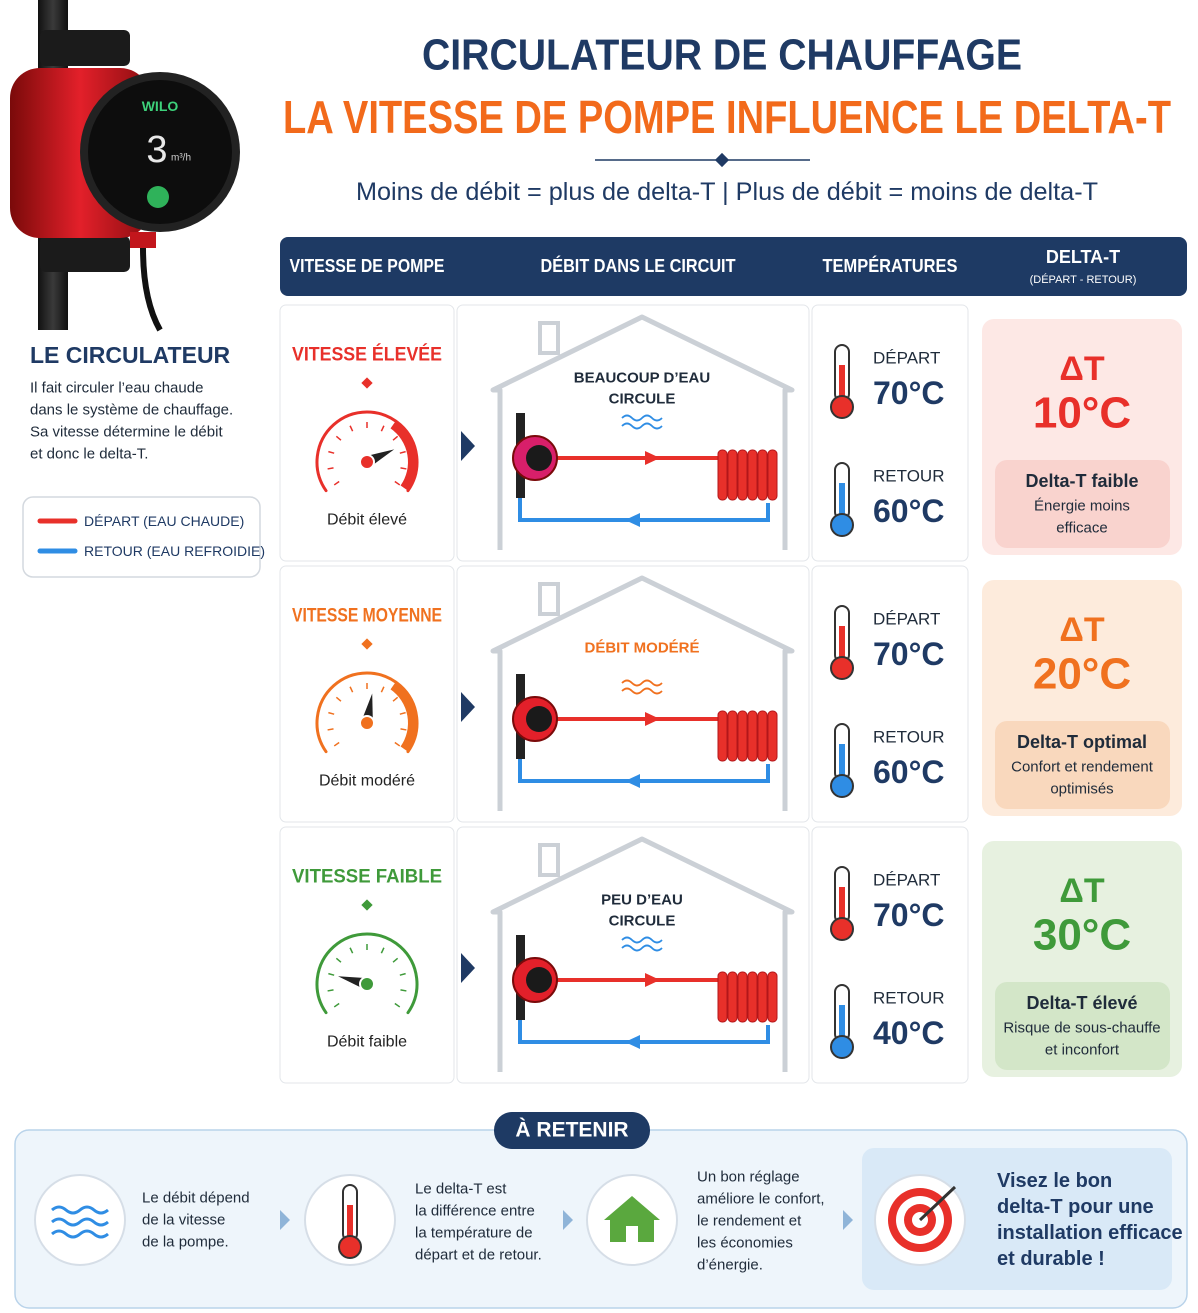 The image size is (1198, 1313). What do you see at coordinates (367, 973) in the screenshot?
I see `gauge-arc` at bounding box center [367, 973].